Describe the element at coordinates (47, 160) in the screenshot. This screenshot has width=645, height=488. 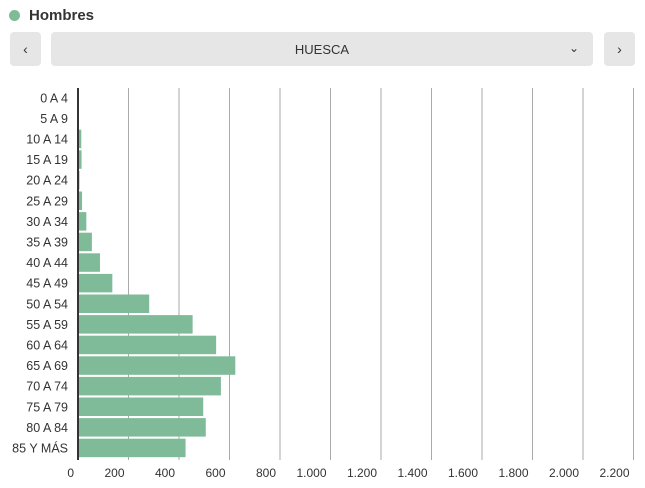
I see `y-category-label: 15 A 19` at that location.